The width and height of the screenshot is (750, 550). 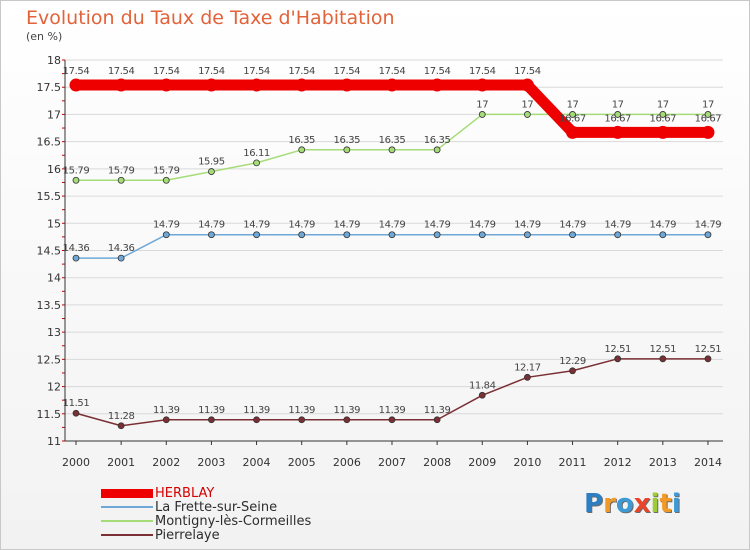 I want to click on x-tick-label: 2001, so click(x=121, y=462).